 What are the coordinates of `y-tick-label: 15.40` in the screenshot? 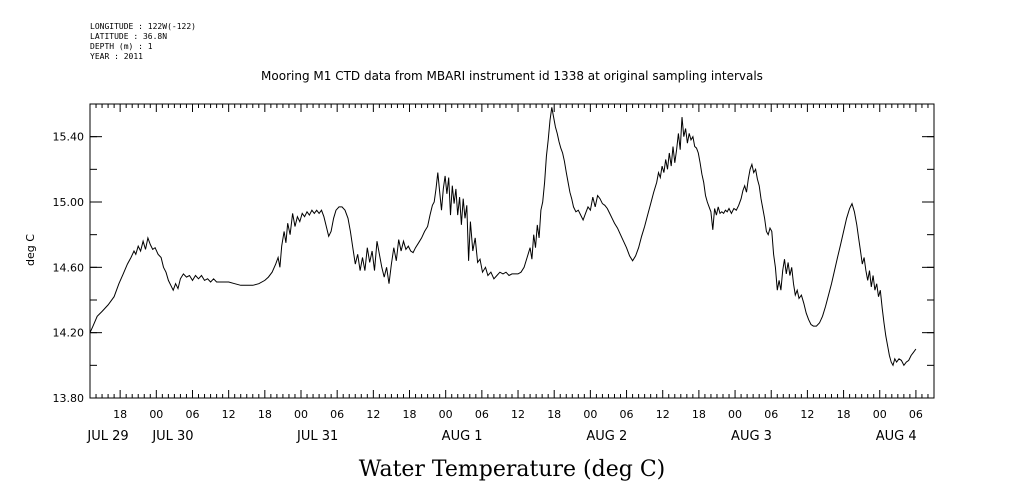 It's located at (69, 137).